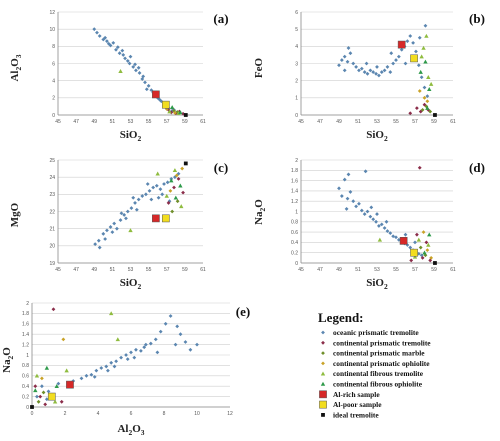  I want to click on x-tick-label: 2, so click(65, 414).